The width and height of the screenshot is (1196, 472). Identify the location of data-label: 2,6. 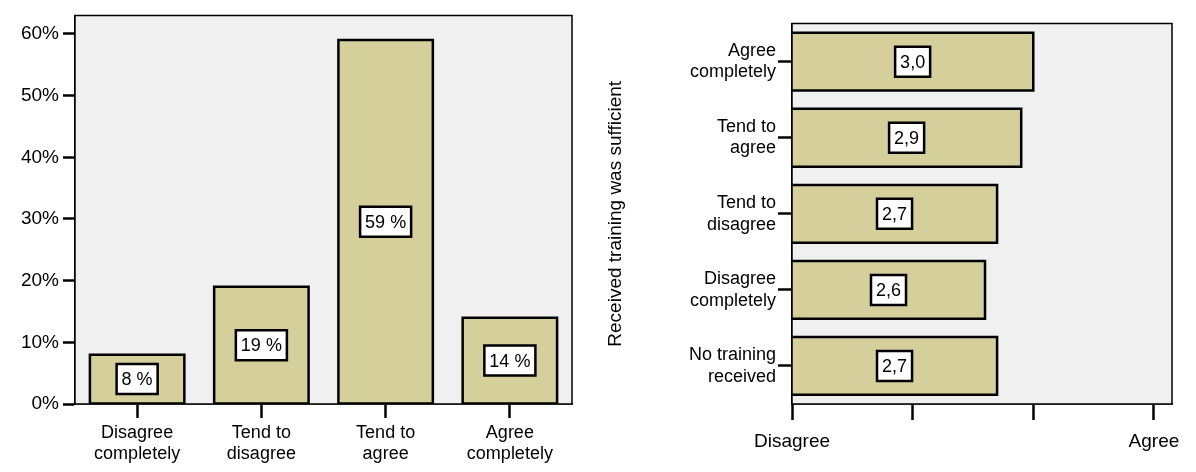
(888, 289).